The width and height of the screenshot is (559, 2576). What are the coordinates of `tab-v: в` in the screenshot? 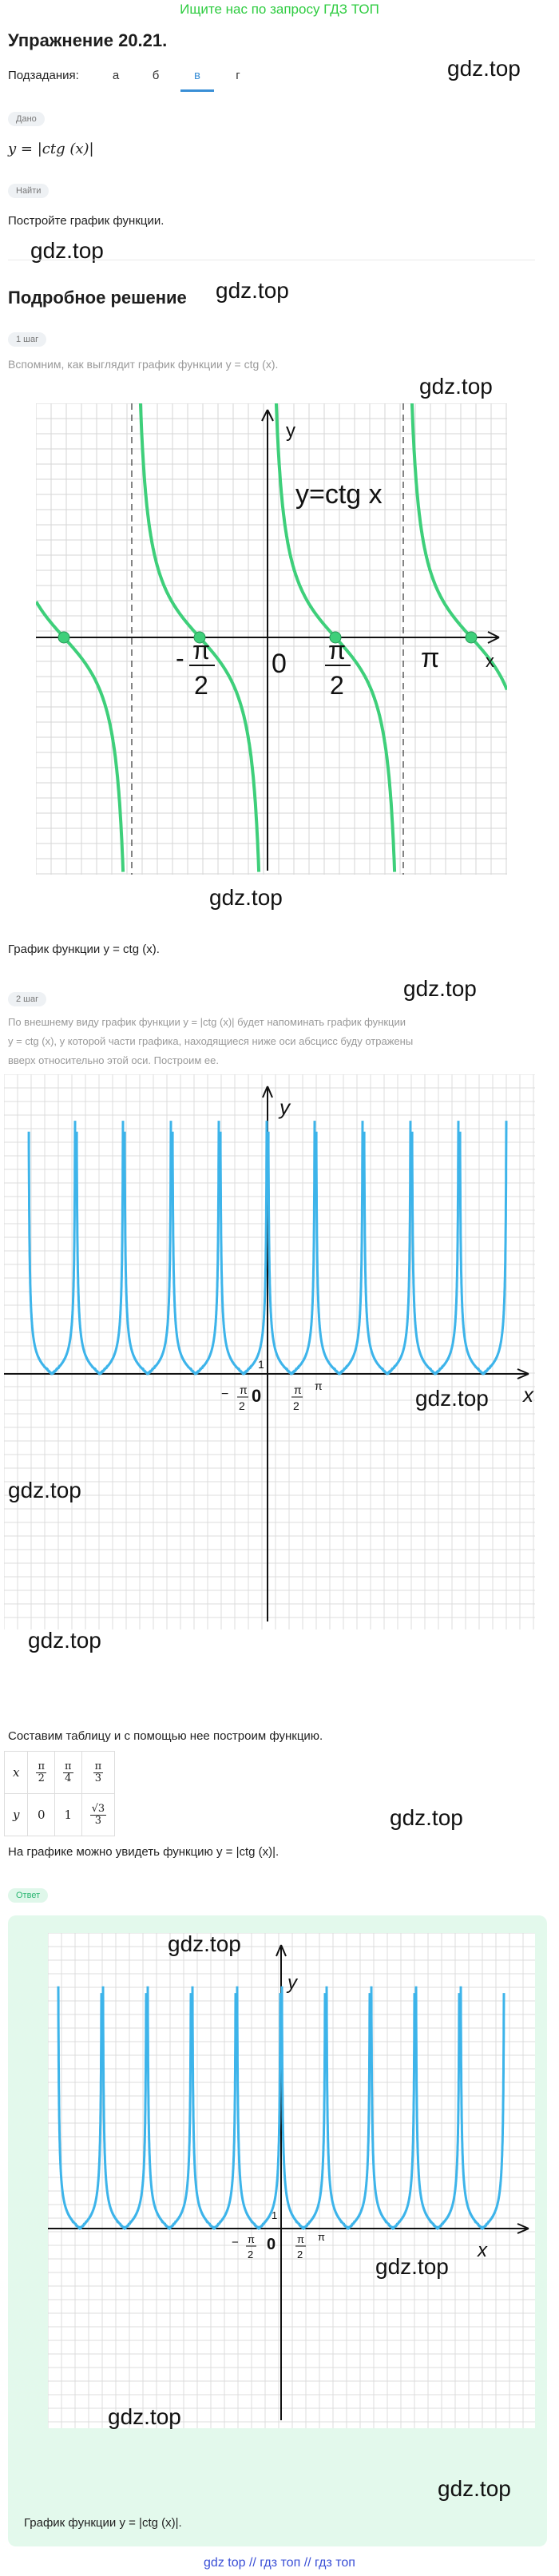 It's located at (197, 75).